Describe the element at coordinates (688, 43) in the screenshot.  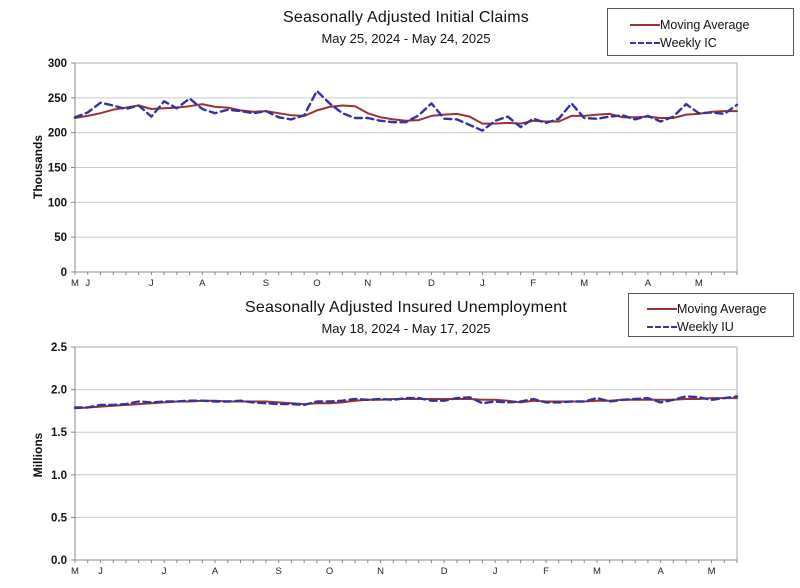
I see `legend-label: Weekly IC` at that location.